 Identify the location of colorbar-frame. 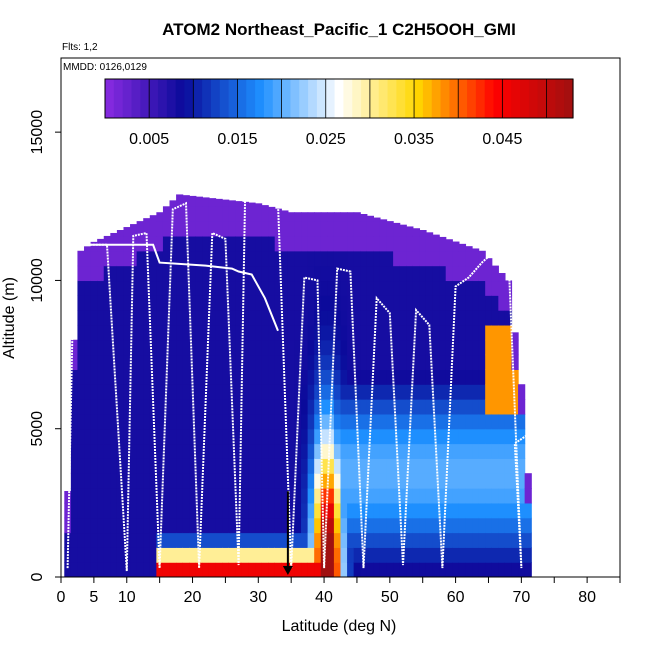
(339, 98).